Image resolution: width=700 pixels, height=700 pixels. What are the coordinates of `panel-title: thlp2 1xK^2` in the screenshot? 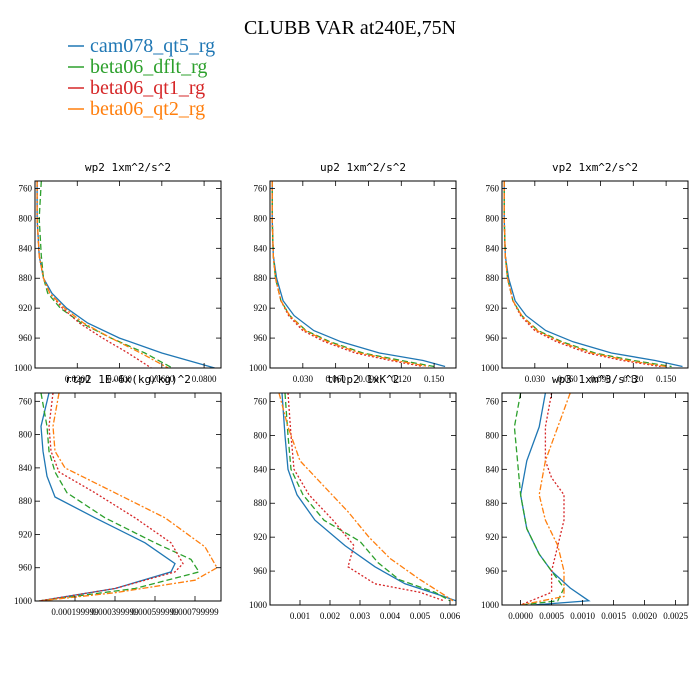 It's located at (363, 379).